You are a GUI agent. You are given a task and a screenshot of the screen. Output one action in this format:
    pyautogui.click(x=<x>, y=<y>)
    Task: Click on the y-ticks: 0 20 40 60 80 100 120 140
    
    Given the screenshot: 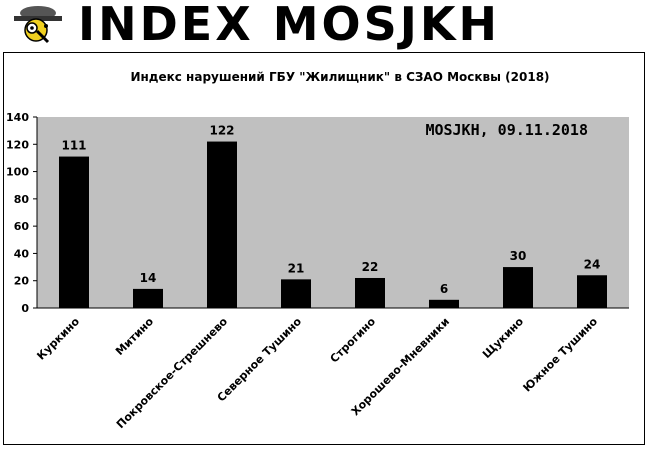 What is the action you would take?
    pyautogui.click(x=21, y=213)
    